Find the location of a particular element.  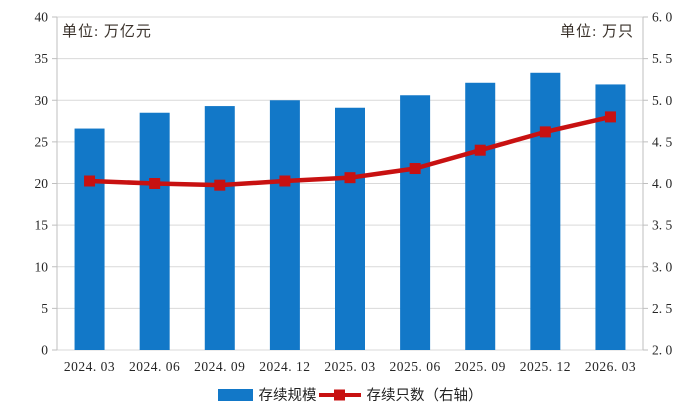

bar-series-swatch-icon is located at coordinates (235, 394).